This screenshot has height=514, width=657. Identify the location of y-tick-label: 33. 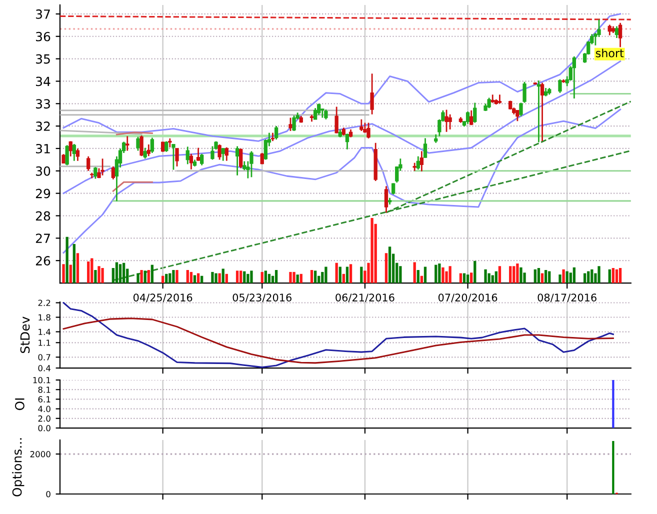
(43, 104).